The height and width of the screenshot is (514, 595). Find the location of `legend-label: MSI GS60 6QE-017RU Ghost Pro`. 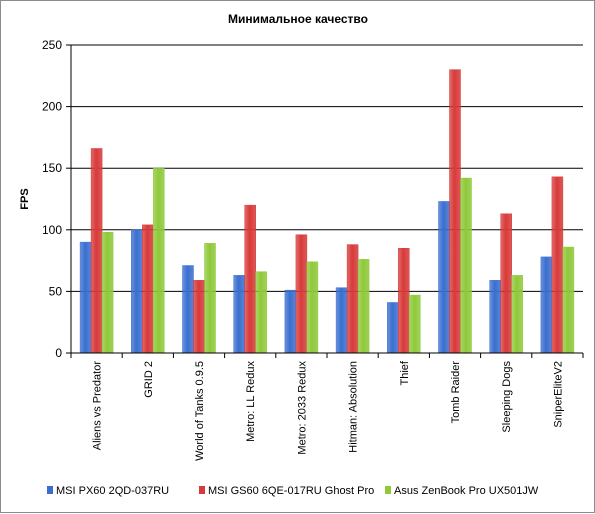

legend-label: MSI GS60 6QE-017RU Ghost Pro is located at coordinates (291, 491).